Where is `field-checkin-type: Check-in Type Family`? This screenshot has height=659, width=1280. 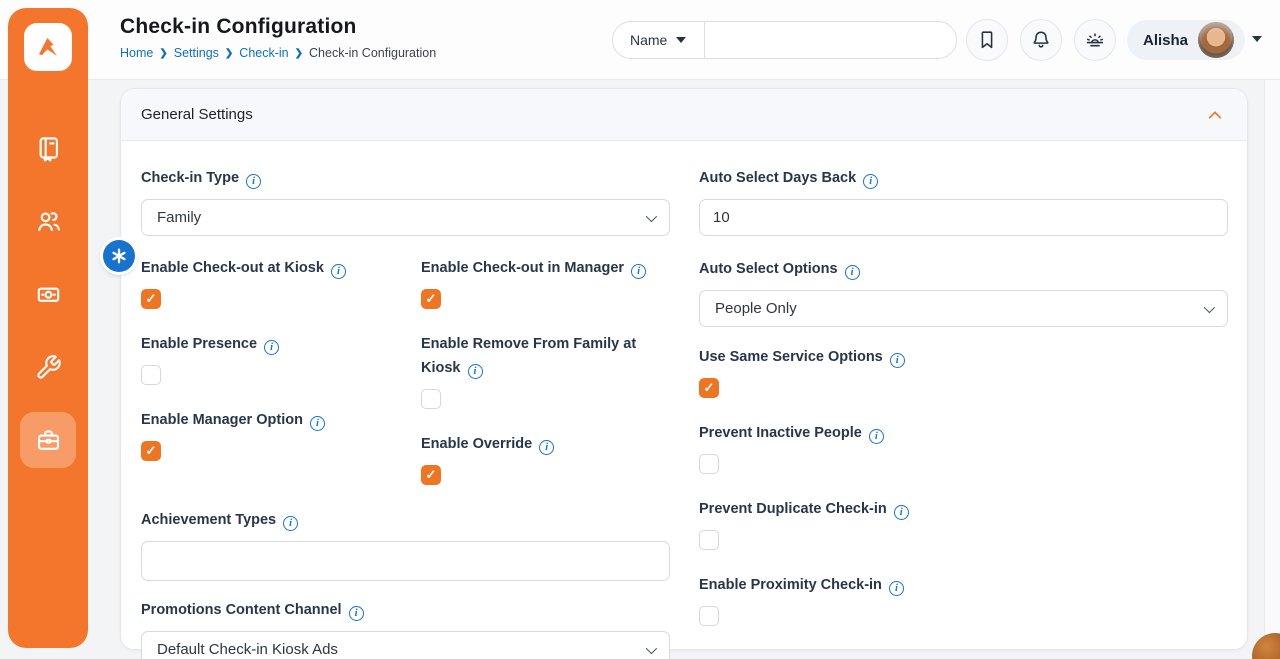 field-checkin-type: Check-in Type Family is located at coordinates (405, 201).